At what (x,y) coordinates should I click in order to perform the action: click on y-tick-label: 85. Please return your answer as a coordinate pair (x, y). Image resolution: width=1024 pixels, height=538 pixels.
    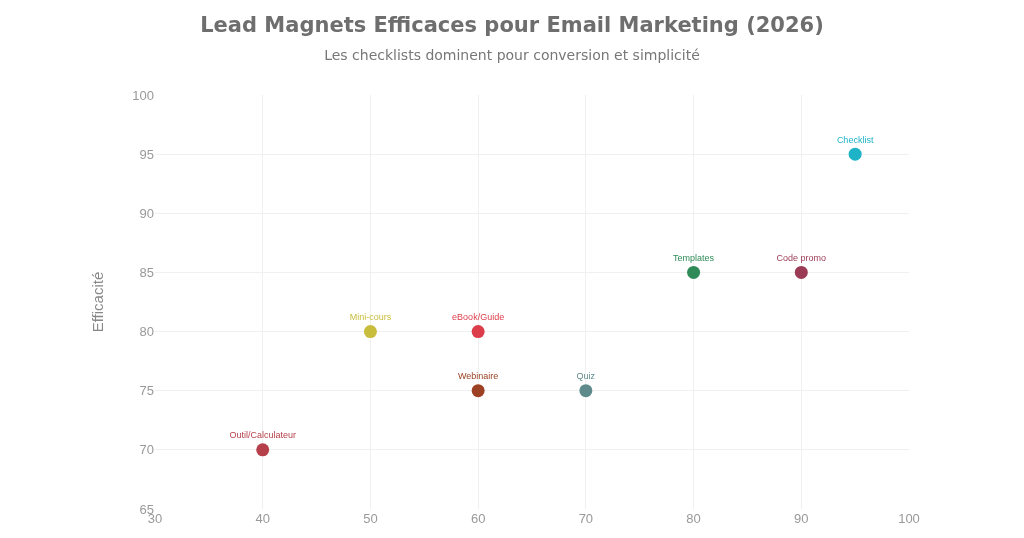
    Looking at the image, I should click on (146, 272).